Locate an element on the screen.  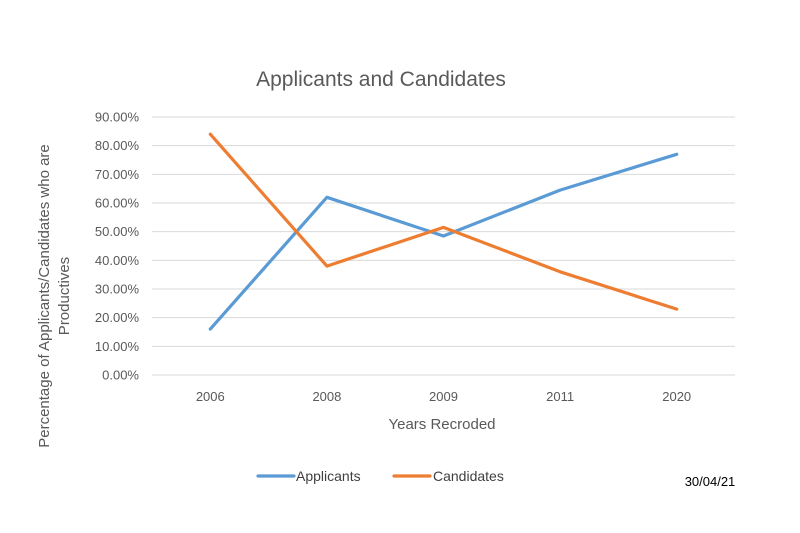
x-tick-label: 2009 is located at coordinates (443, 396).